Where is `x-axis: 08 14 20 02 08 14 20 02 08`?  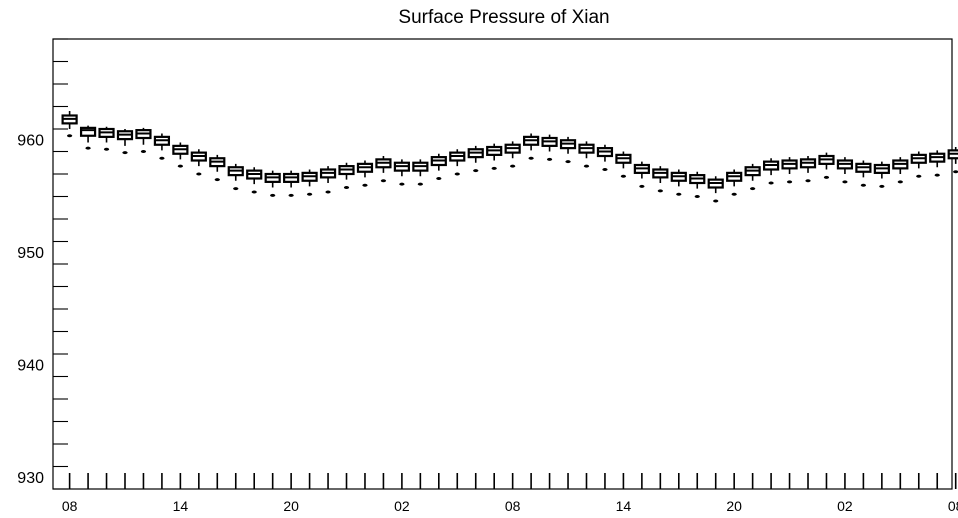 x-axis: 08 14 20 02 08 14 20 02 08 is located at coordinates (510, 493).